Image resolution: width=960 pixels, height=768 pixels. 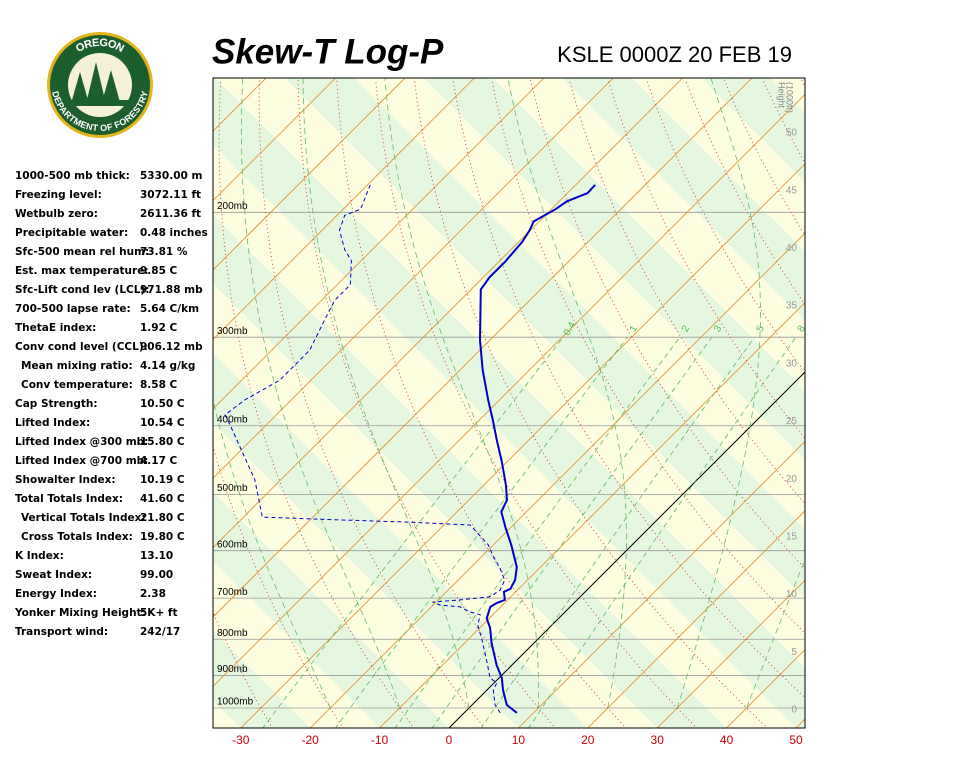 I want to click on x-tick-label: 40, so click(x=727, y=740).